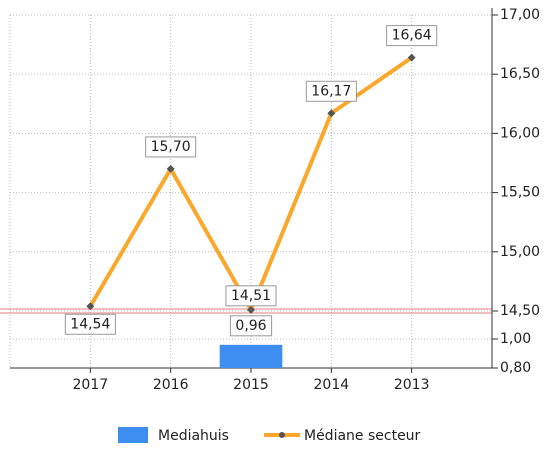  What do you see at coordinates (520, 133) in the screenshot?
I see `y-tick-label: 16,00` at bounding box center [520, 133].